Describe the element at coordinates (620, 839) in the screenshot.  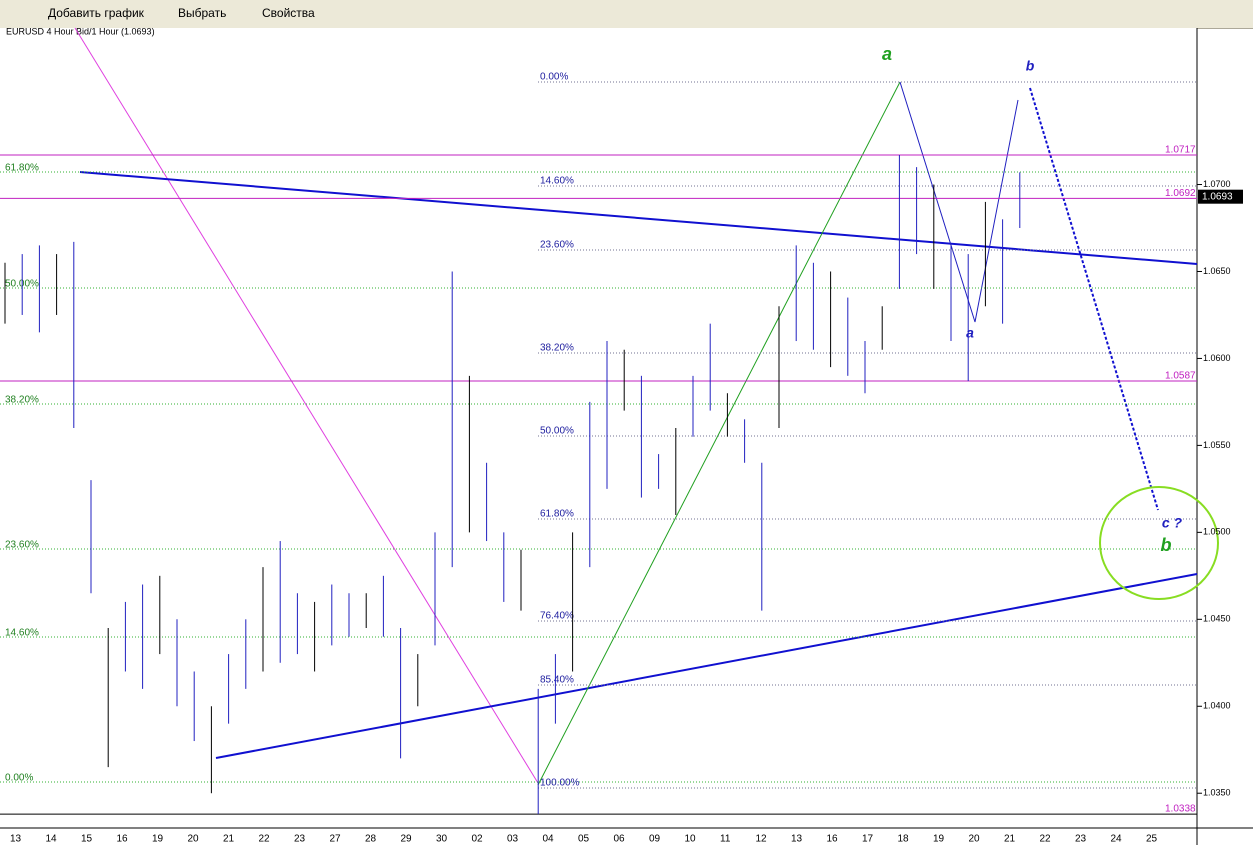
I see `x-tick-label: 06` at that location.